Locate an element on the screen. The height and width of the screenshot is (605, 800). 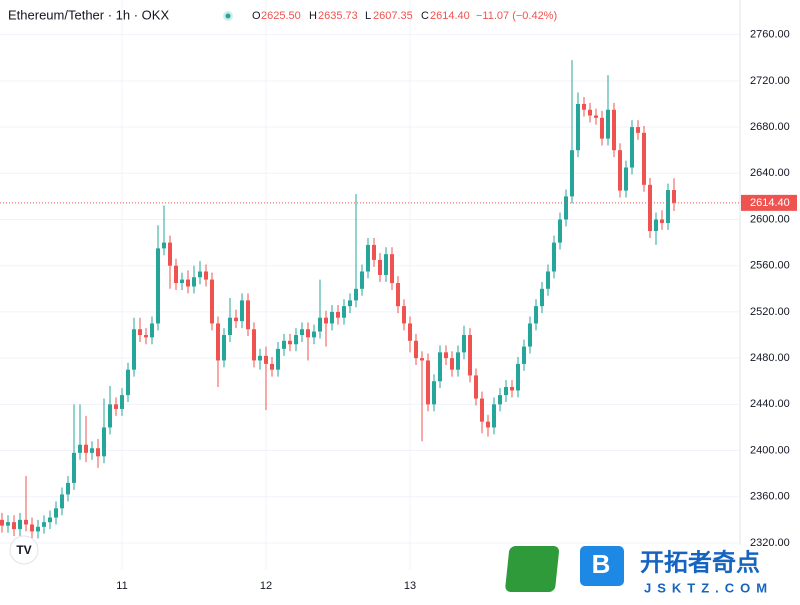
svg-text: TV is located at coordinates (23, 550).